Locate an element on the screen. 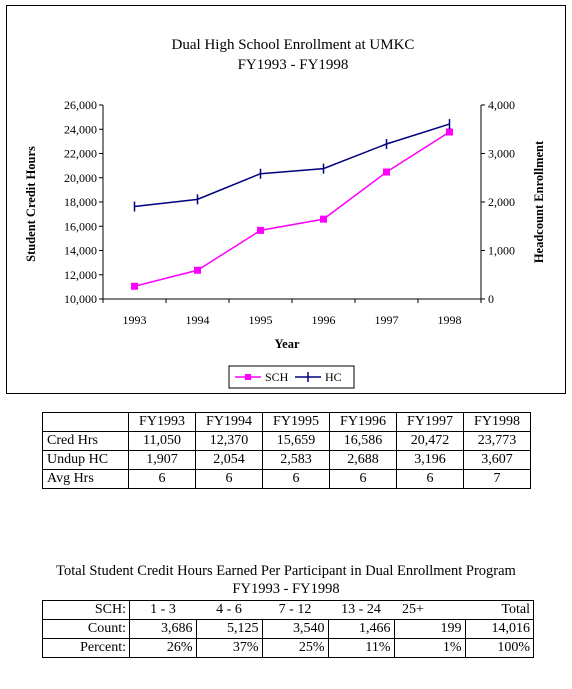  distribution-bin-cell: 4 - 6 is located at coordinates (229, 610).